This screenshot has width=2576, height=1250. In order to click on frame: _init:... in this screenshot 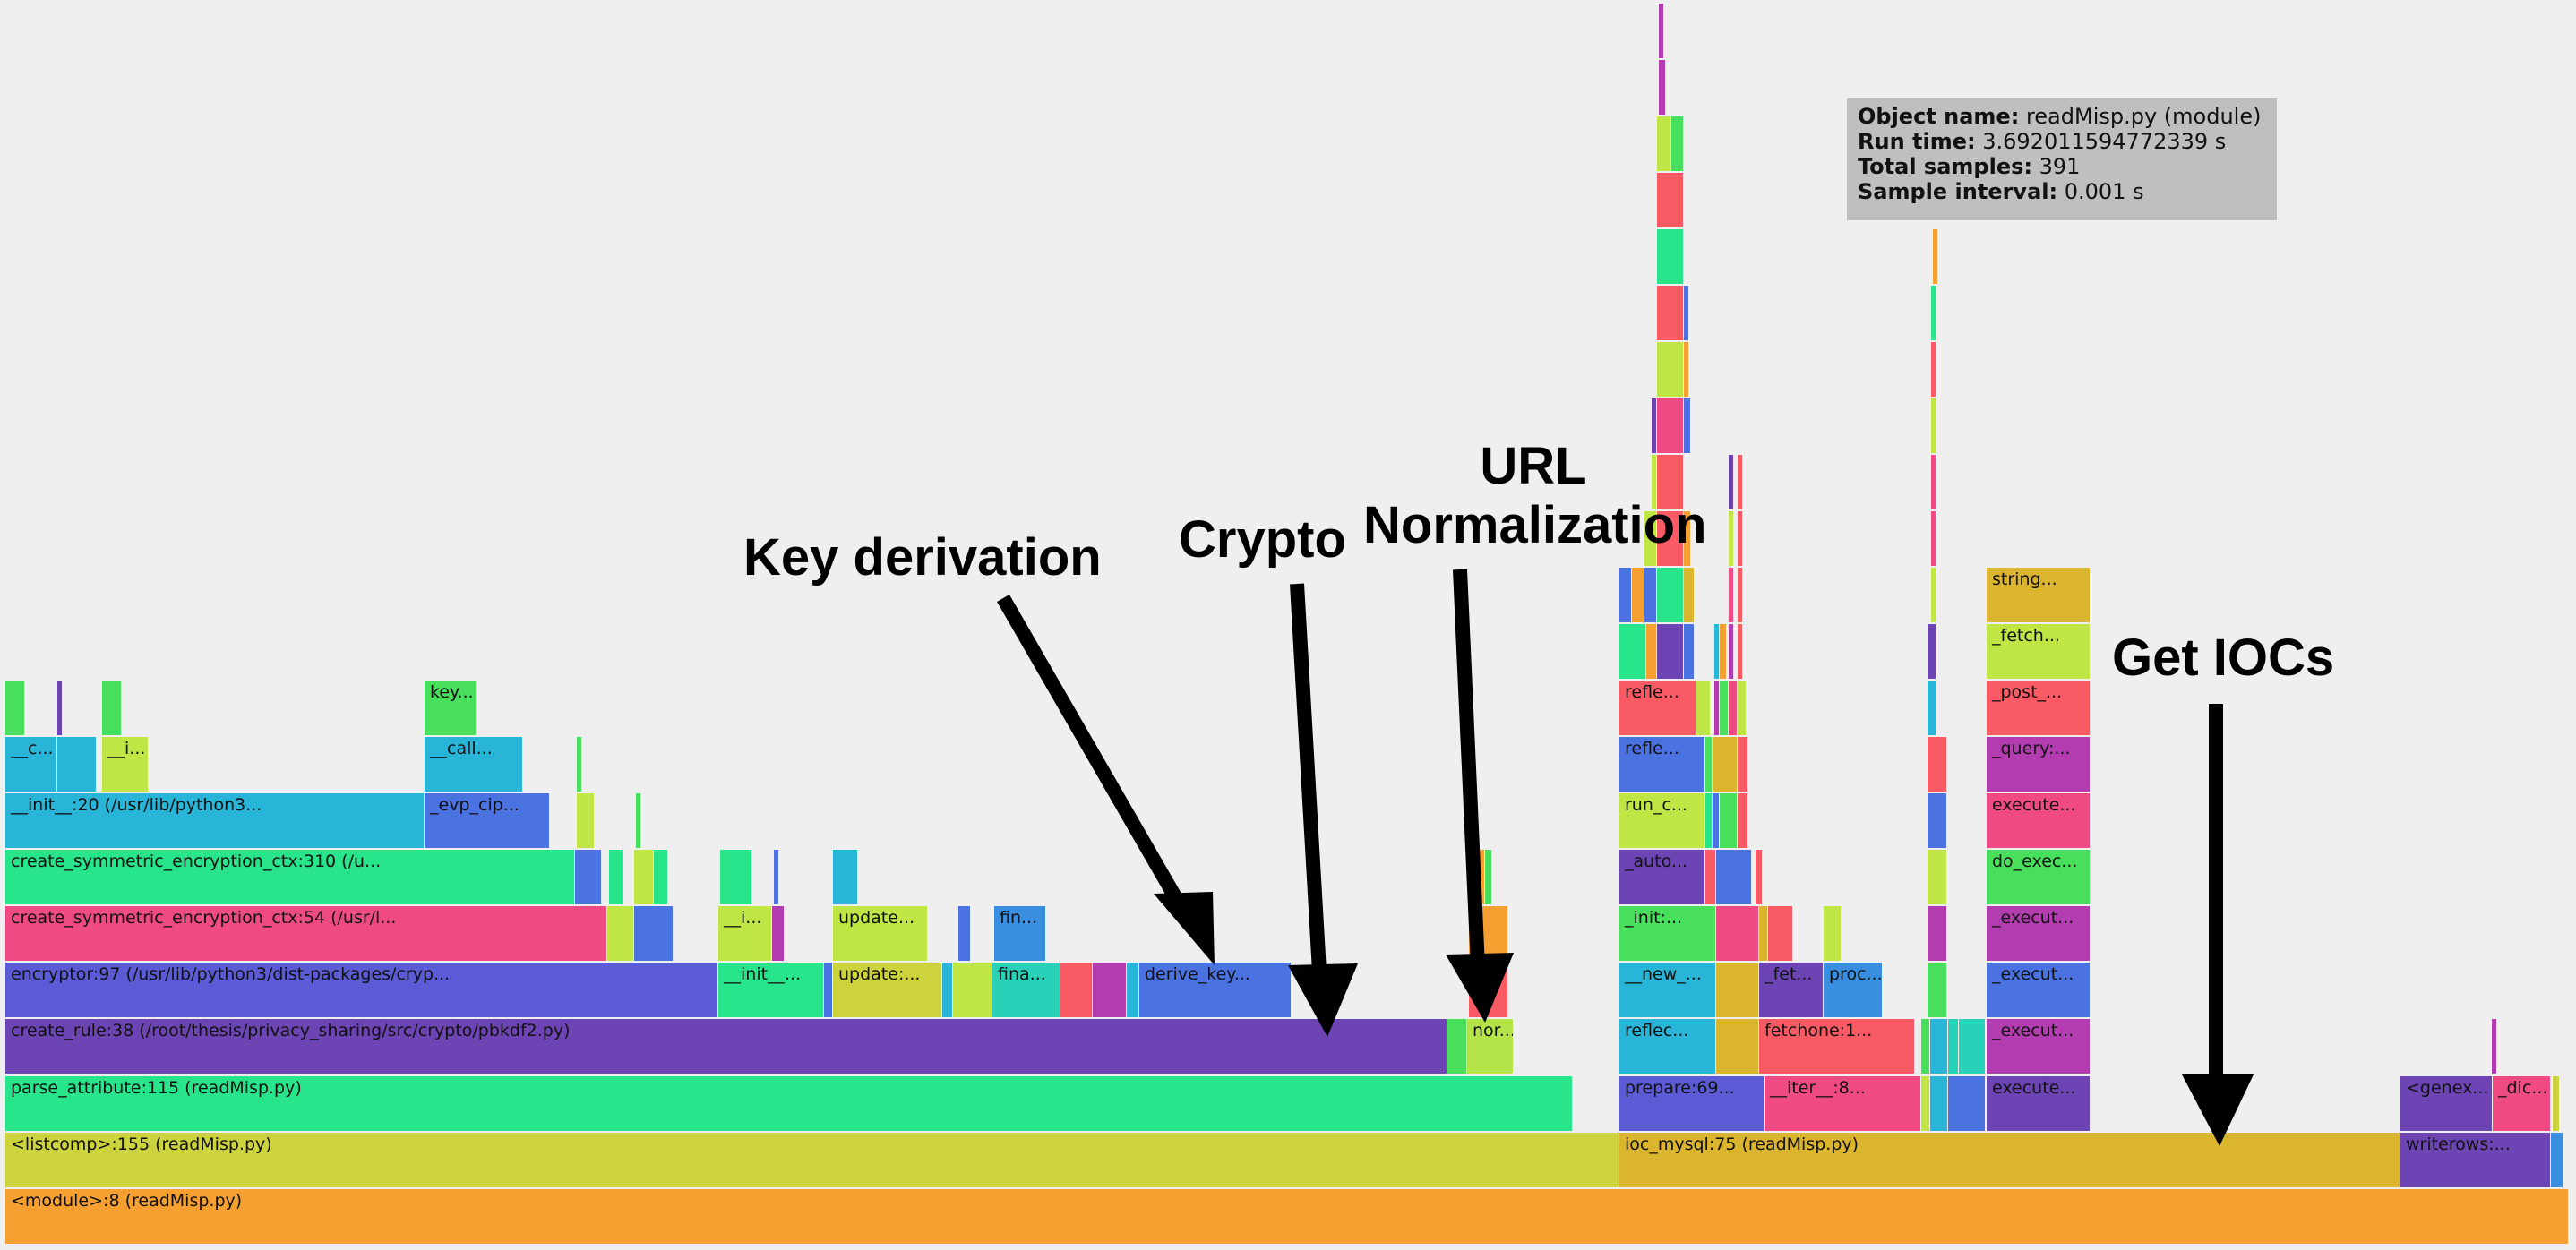, I will do `click(1667, 934)`.